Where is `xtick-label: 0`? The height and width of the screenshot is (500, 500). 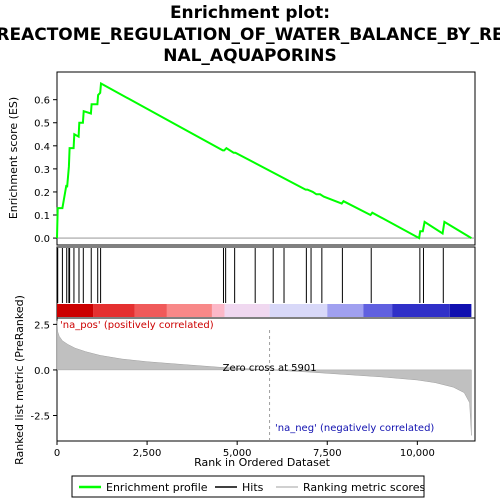 xtick-label: 0 is located at coordinates (57, 453).